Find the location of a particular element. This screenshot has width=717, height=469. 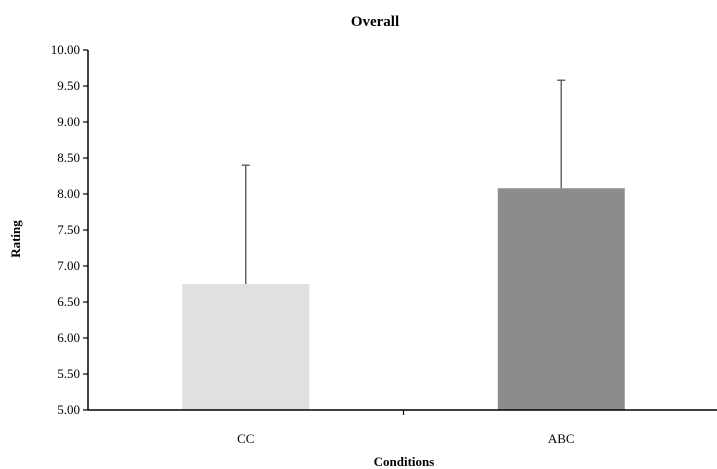

x-tick-label-cc: CC is located at coordinates (245, 438).